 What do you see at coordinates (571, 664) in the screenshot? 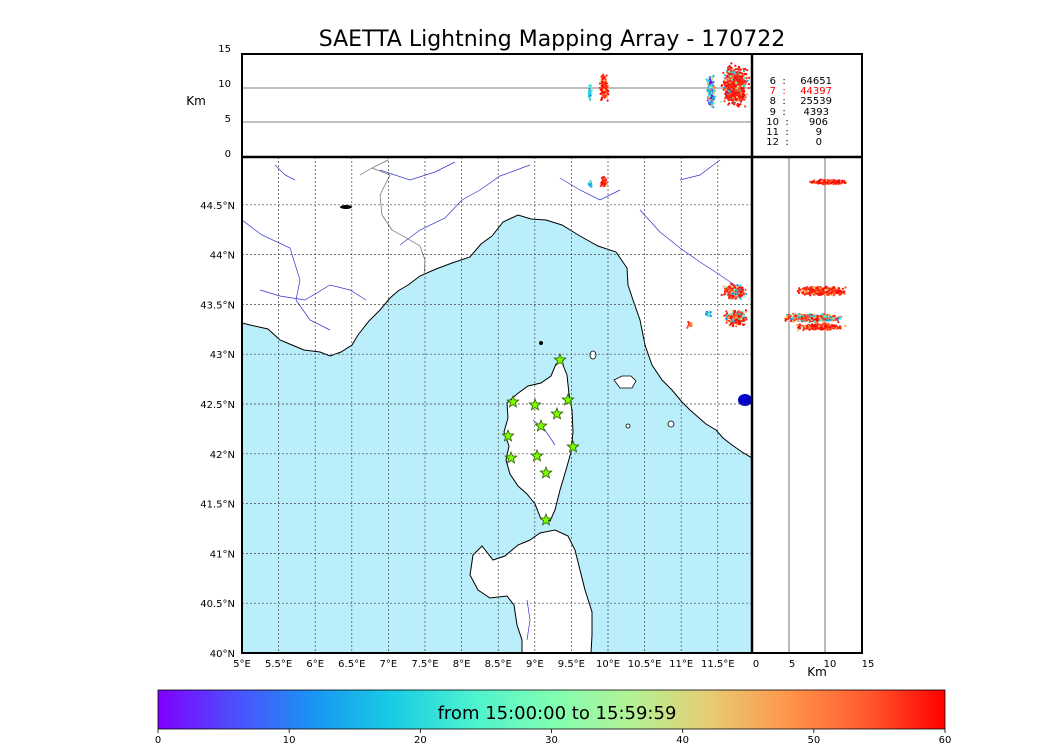
I see `longitude-tick-label: 9.5°E` at bounding box center [571, 664].